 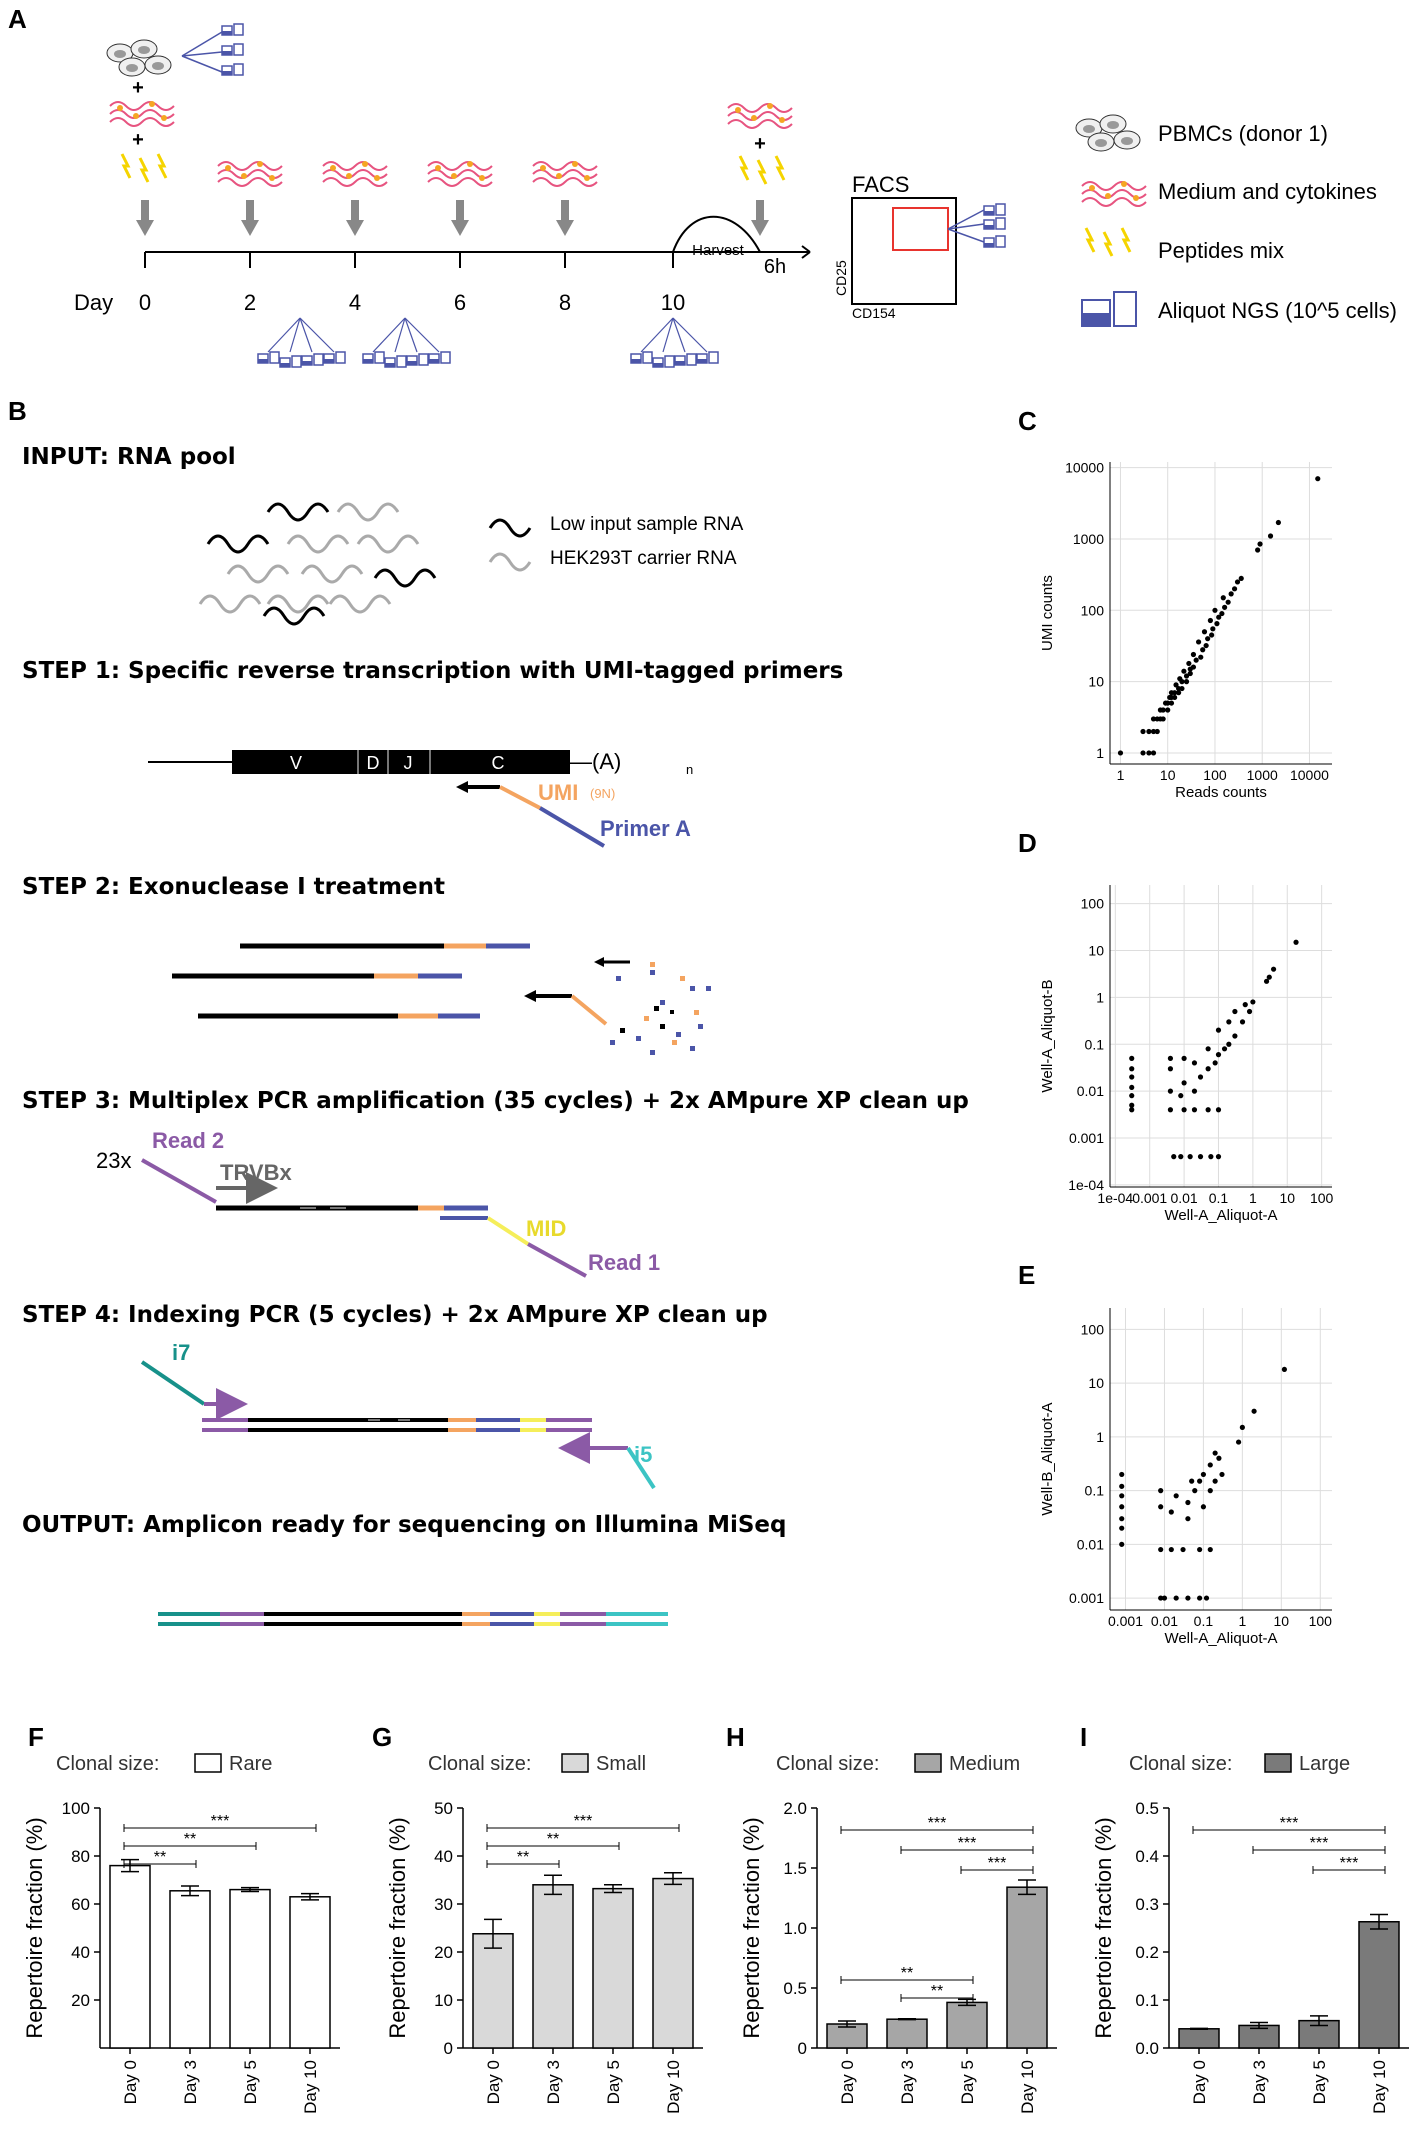 I want to click on x-tick-label: 1e-04, so click(x=1115, y=1198).